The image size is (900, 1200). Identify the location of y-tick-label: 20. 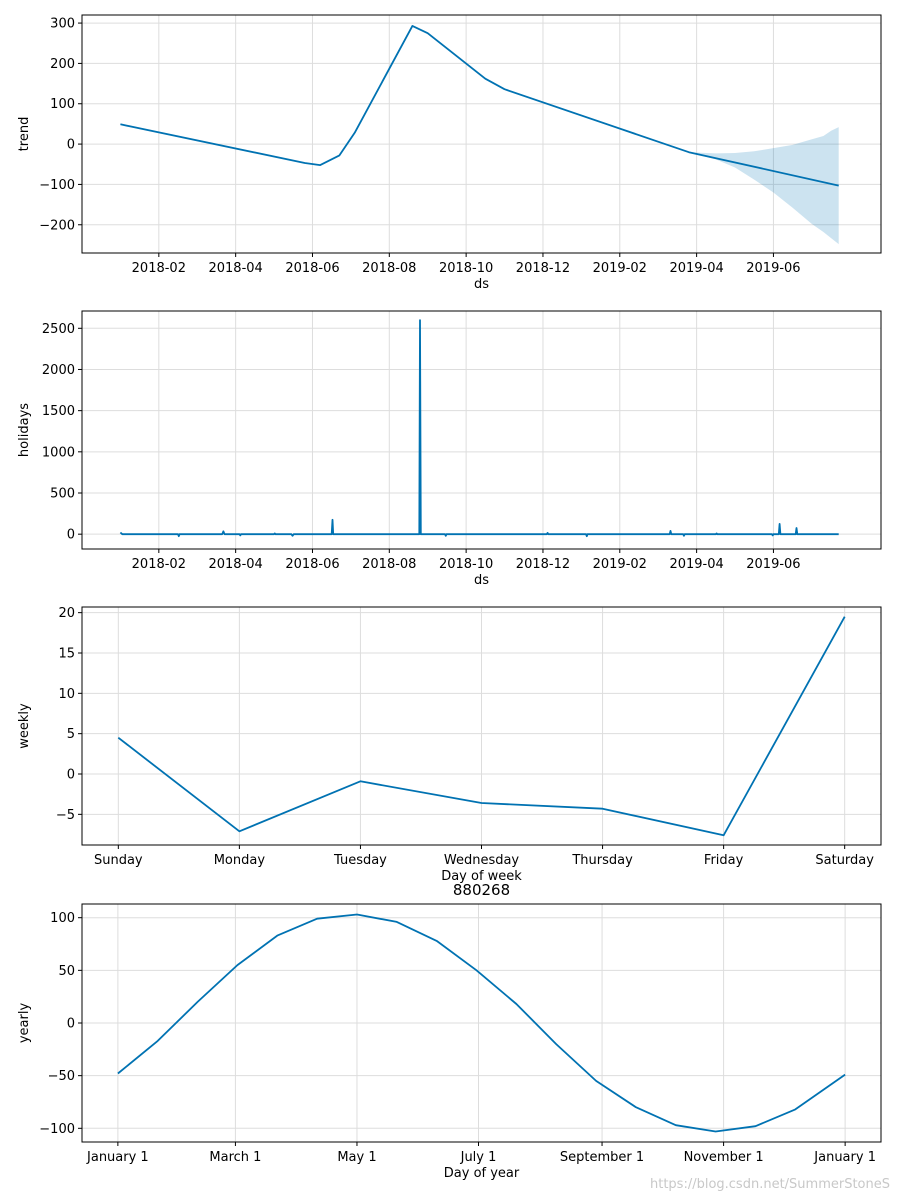
(66, 613).